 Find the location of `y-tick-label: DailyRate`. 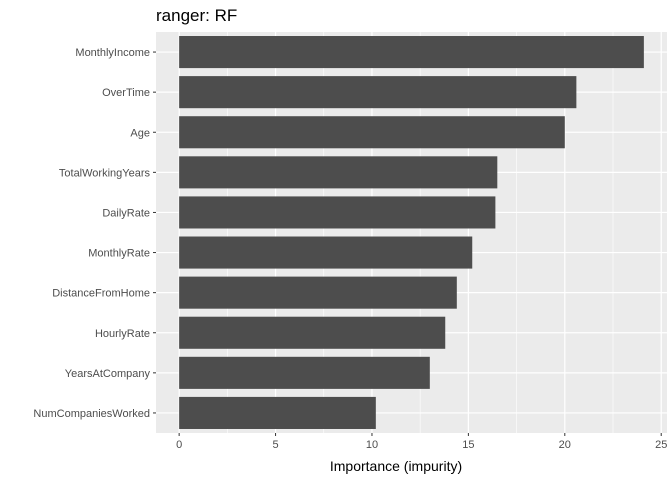

y-tick-label: DailyRate is located at coordinates (126, 213).